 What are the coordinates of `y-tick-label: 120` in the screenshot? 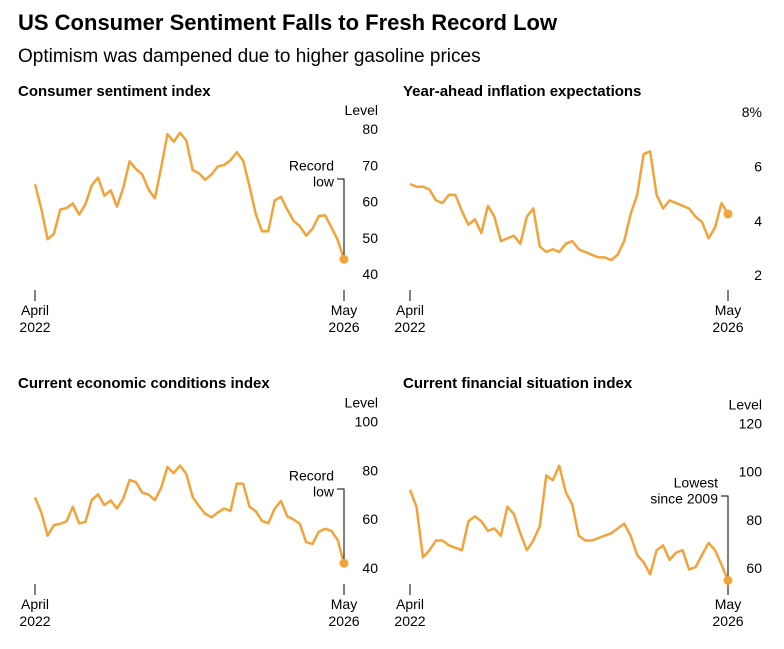 It's located at (751, 423).